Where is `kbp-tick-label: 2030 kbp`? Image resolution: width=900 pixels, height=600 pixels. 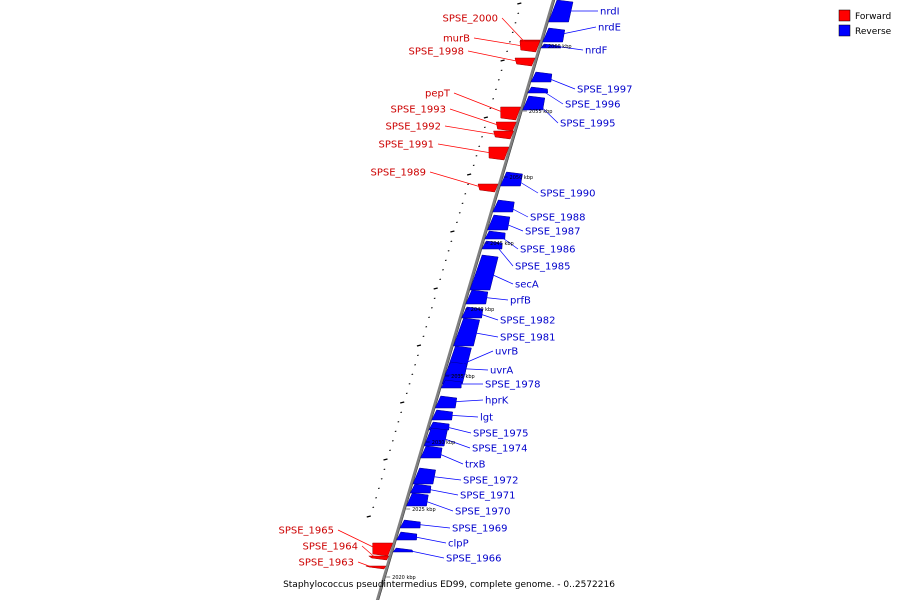 kbp-tick-label: 2030 kbp is located at coordinates (444, 443).